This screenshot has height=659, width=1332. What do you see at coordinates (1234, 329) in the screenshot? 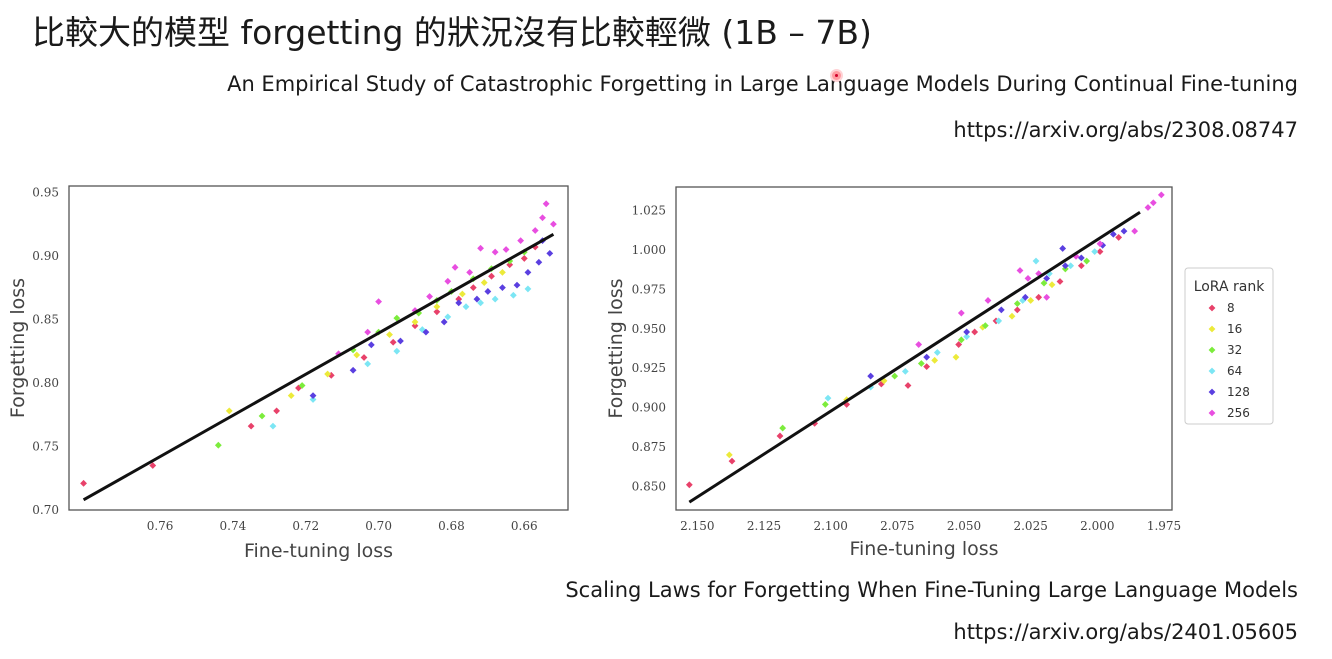
I see `legend-entry-label: 16` at bounding box center [1234, 329].